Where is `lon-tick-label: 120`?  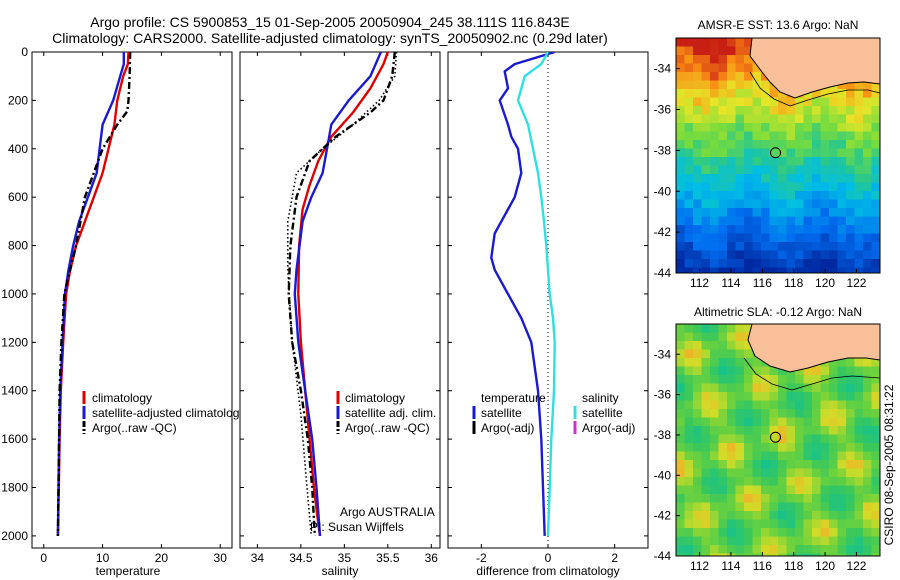 lon-tick-label: 120 is located at coordinates (825, 566).